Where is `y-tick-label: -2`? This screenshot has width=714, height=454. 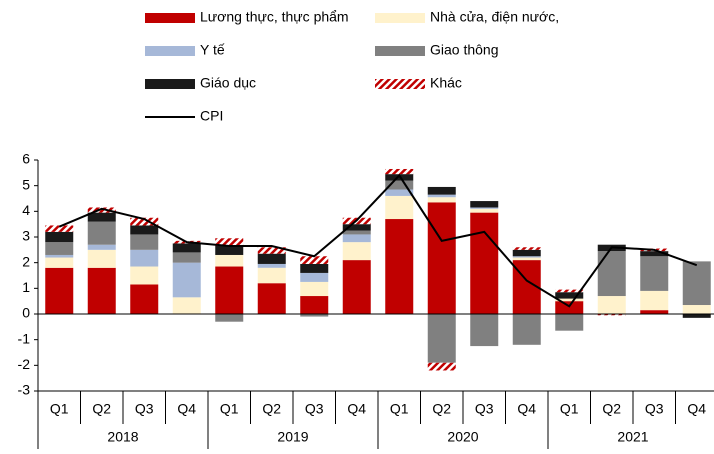
y-tick-label: -2 is located at coordinates (24, 364).